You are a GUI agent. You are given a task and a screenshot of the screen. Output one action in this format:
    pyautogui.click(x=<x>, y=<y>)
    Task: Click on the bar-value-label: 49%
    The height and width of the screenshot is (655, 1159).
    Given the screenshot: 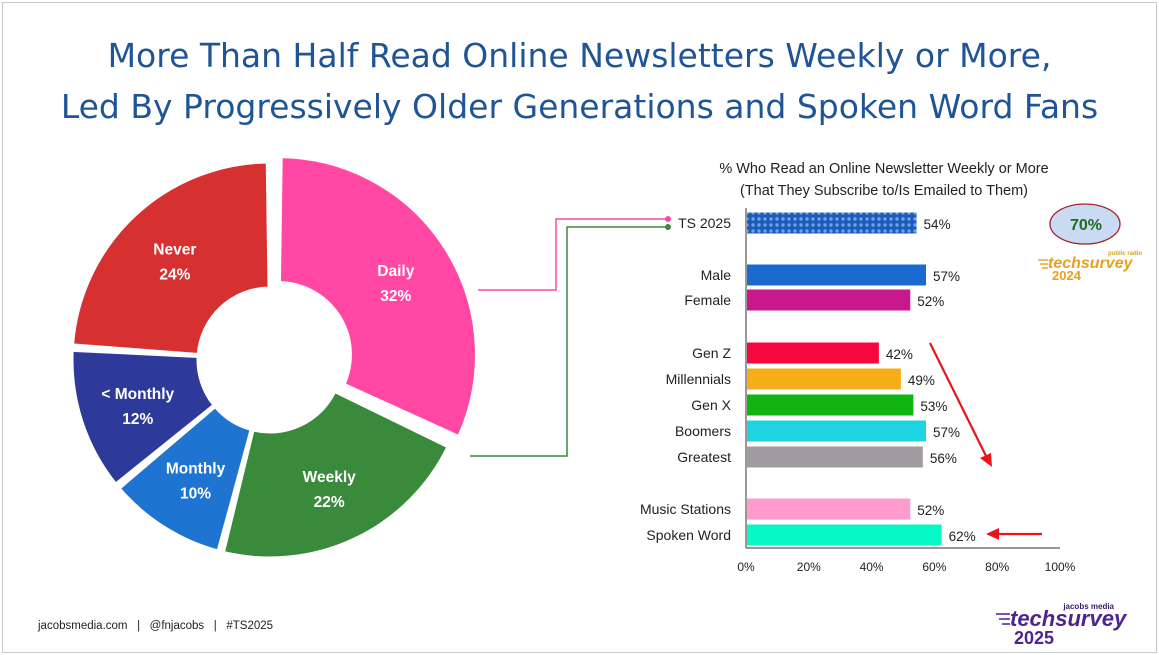 What is the action you would take?
    pyautogui.click(x=921, y=380)
    